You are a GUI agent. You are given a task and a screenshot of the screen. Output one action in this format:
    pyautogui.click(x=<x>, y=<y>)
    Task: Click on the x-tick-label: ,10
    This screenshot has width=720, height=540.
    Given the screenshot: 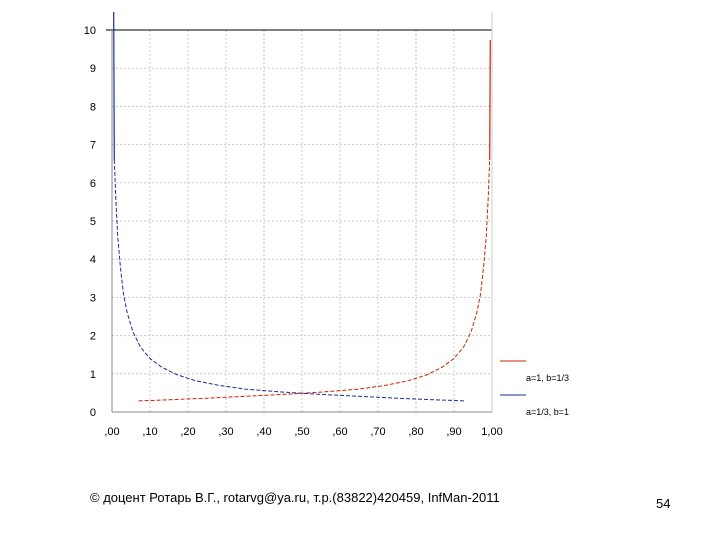 What is the action you would take?
    pyautogui.click(x=149, y=432)
    